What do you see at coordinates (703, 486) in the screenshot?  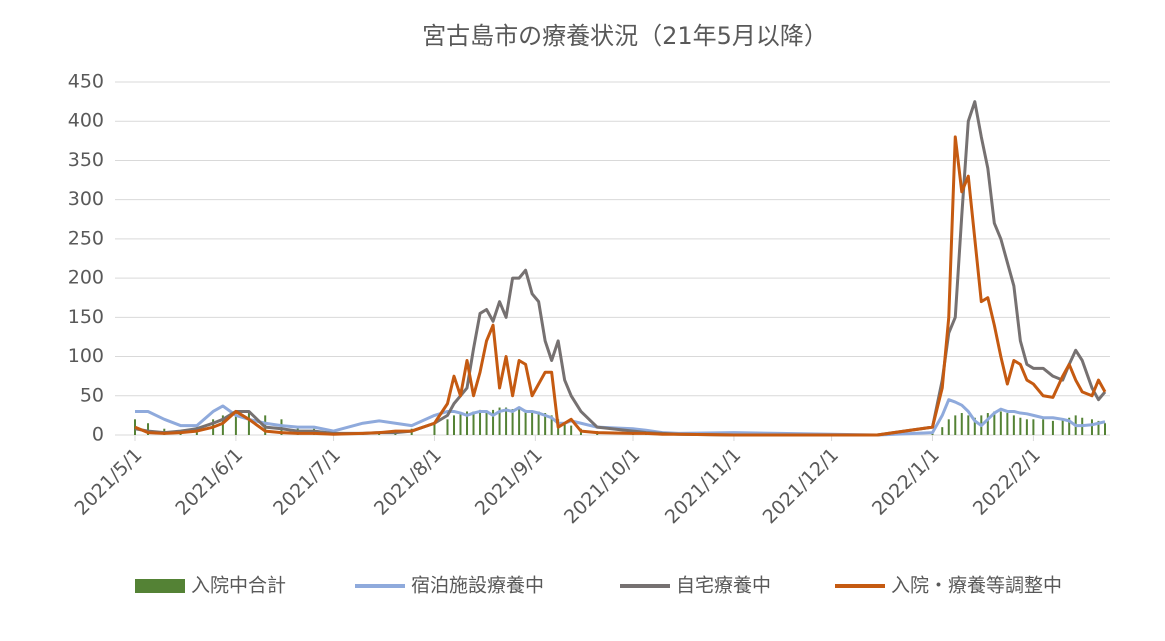 I see `x-tick-label: 2021/11/1` at bounding box center [703, 486].